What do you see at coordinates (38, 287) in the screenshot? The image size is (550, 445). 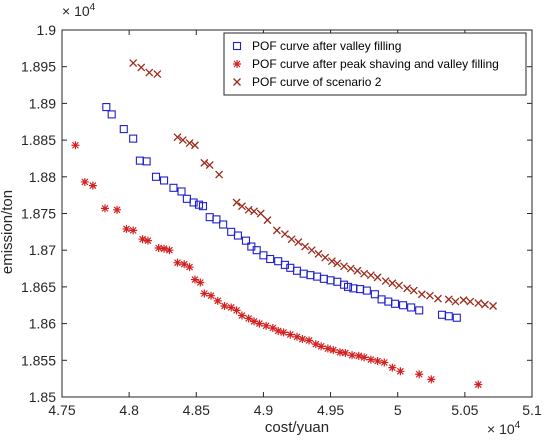 I see `y-tick-label: 1.865` at bounding box center [38, 287].